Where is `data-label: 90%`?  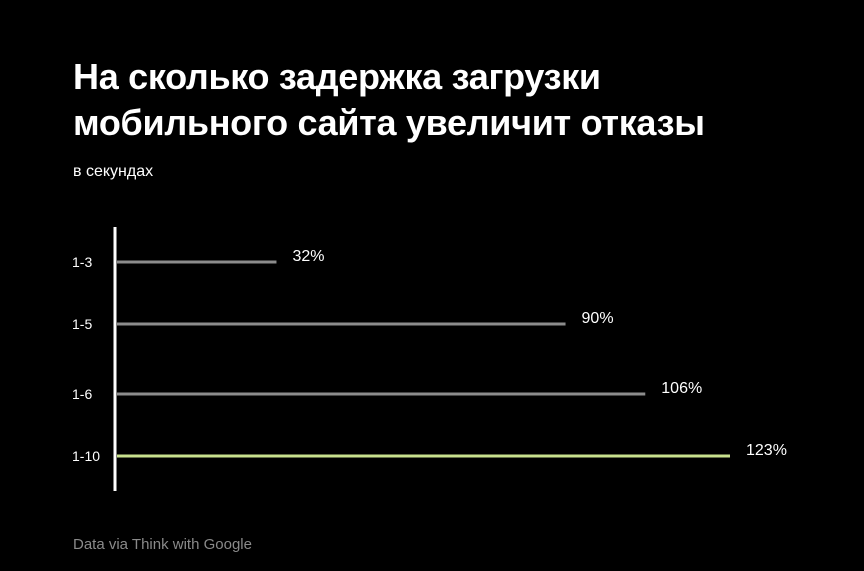 data-label: 90% is located at coordinates (598, 318).